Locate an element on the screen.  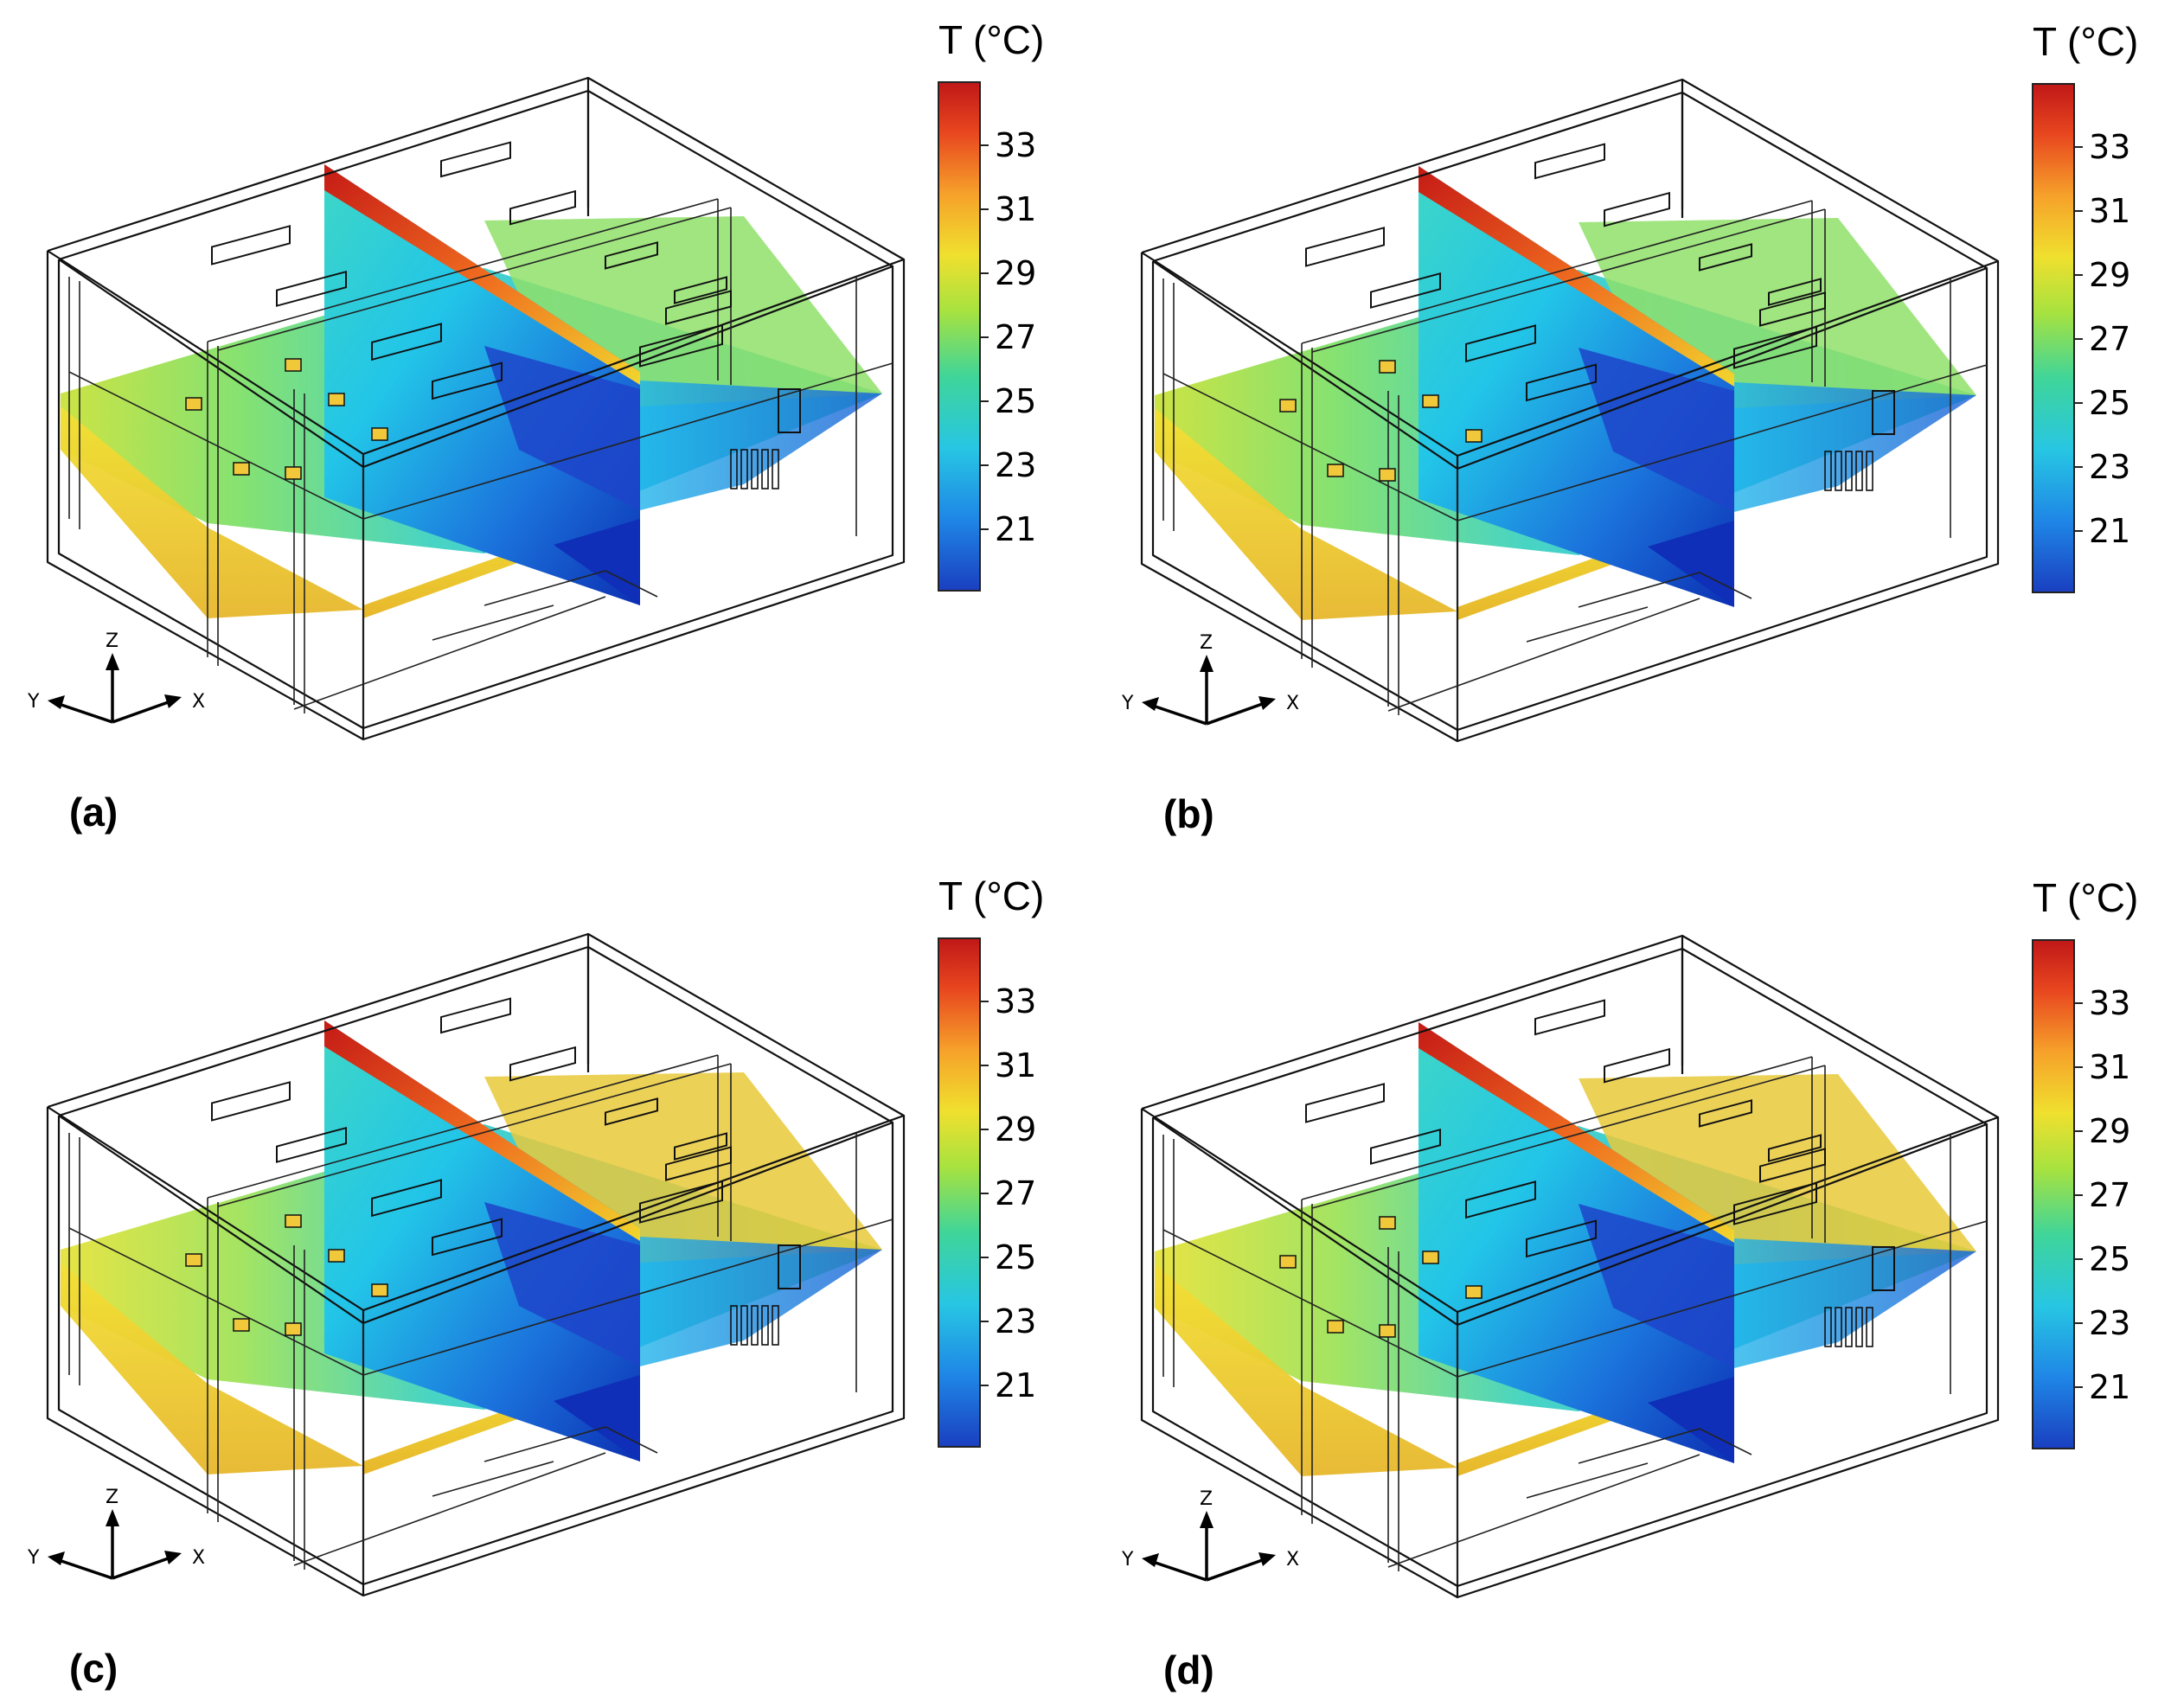
panel-label-b: (b) is located at coordinates (1188, 813).